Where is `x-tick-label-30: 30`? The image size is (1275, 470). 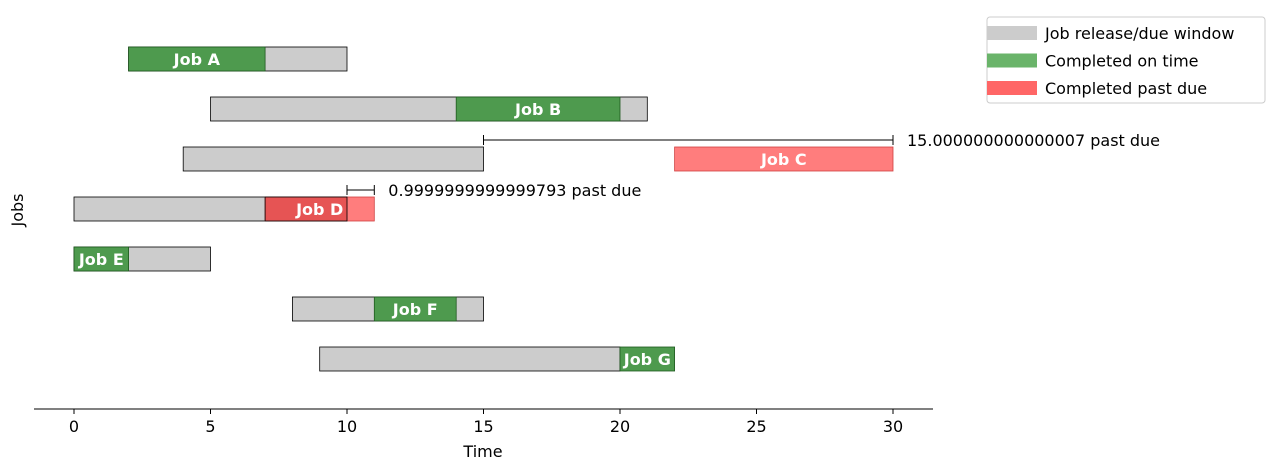
x-tick-label-30: 30 is located at coordinates (893, 426).